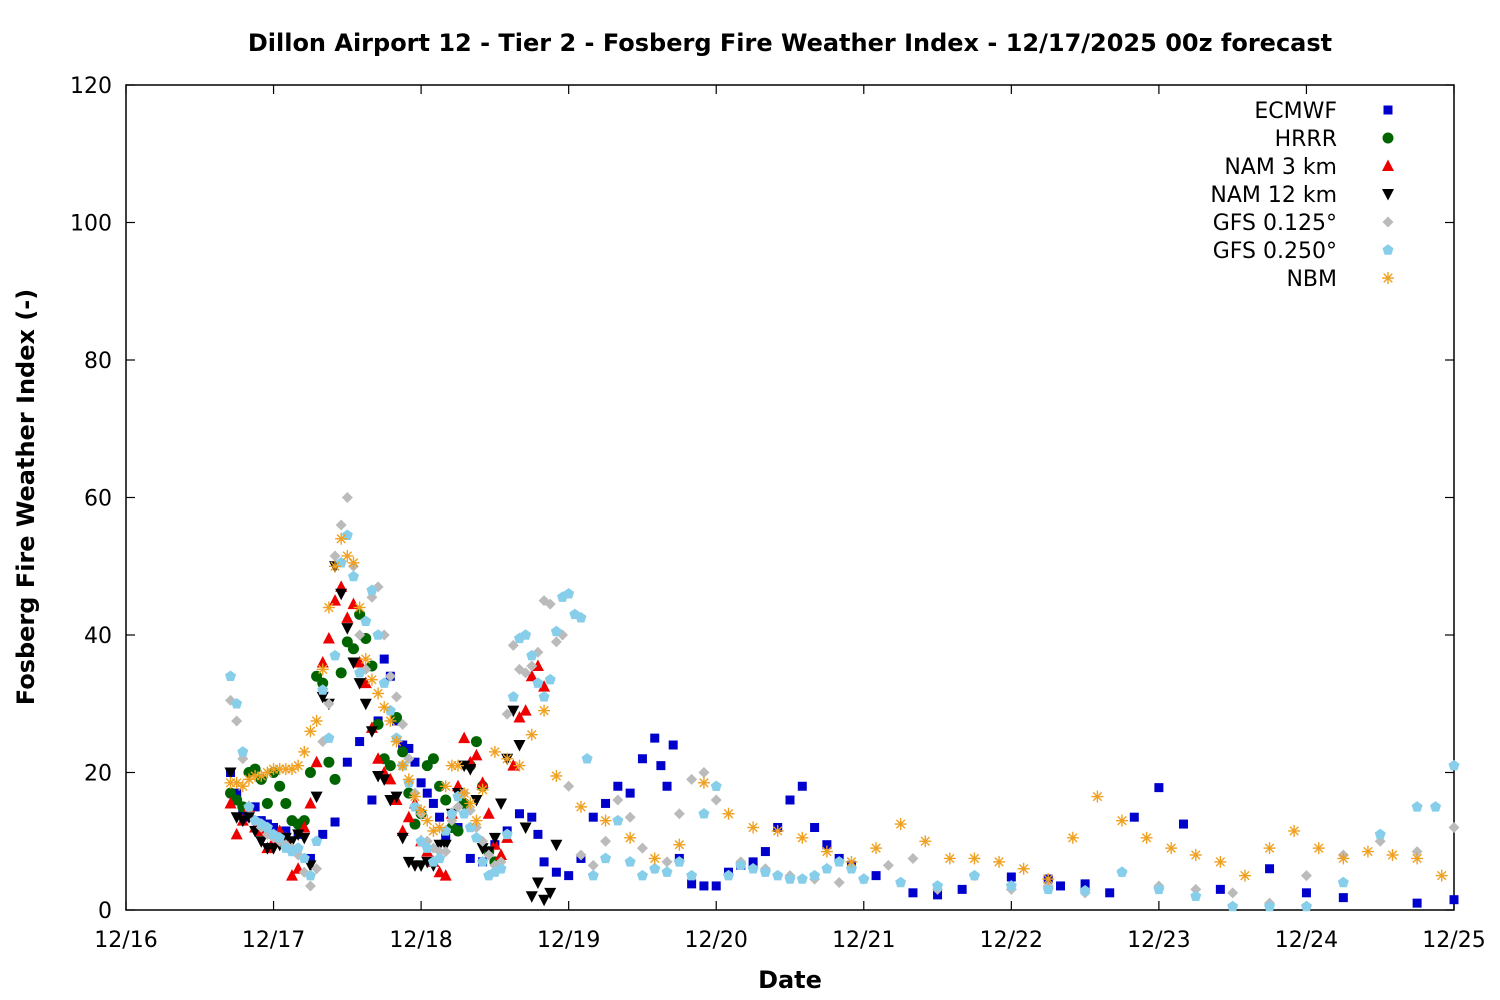 The height and width of the screenshot is (1000, 1500). I want to click on y-tick-label: 80, so click(98, 361).